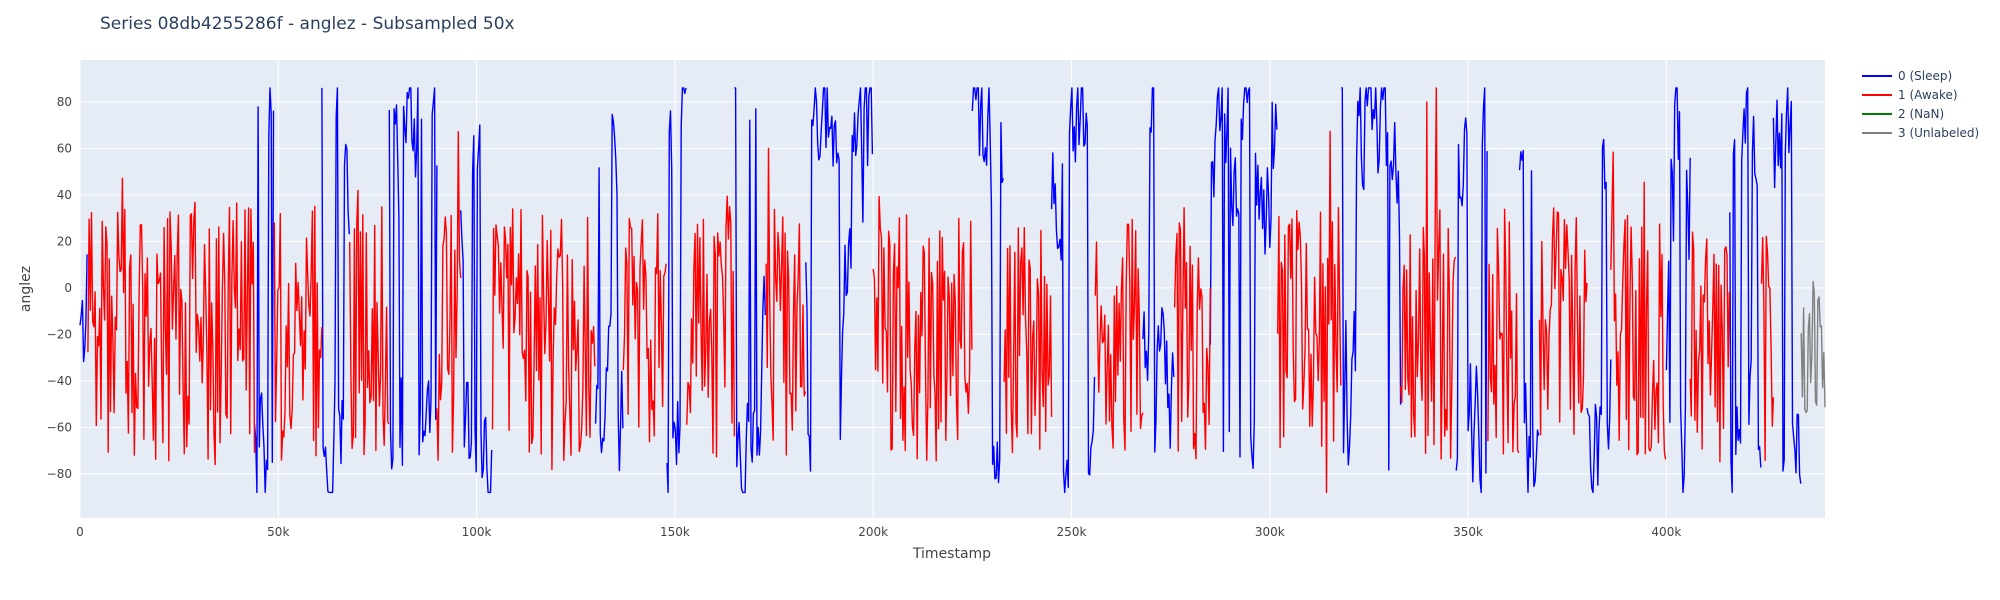 This screenshot has width=2000, height=600. I want to click on legend-item-0: 0 (Sleep), so click(1920, 75).